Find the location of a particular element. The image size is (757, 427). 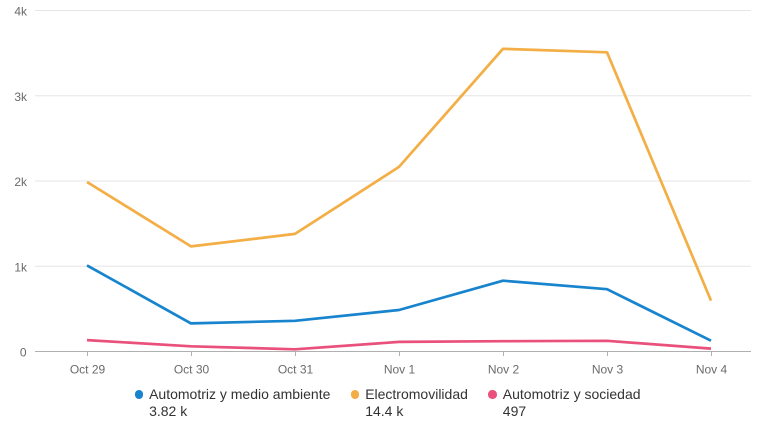

svg-text: Nov 4 is located at coordinates (712, 369).